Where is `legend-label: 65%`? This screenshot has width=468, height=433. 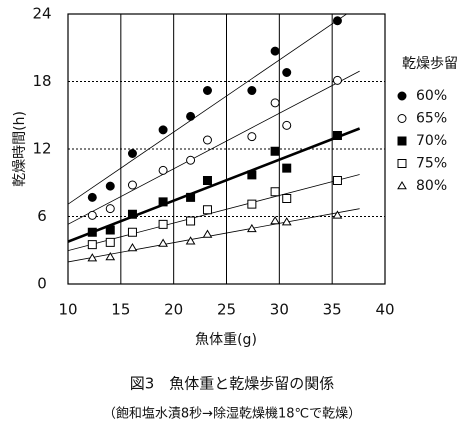
legend-label: 65% is located at coordinates (431, 119).